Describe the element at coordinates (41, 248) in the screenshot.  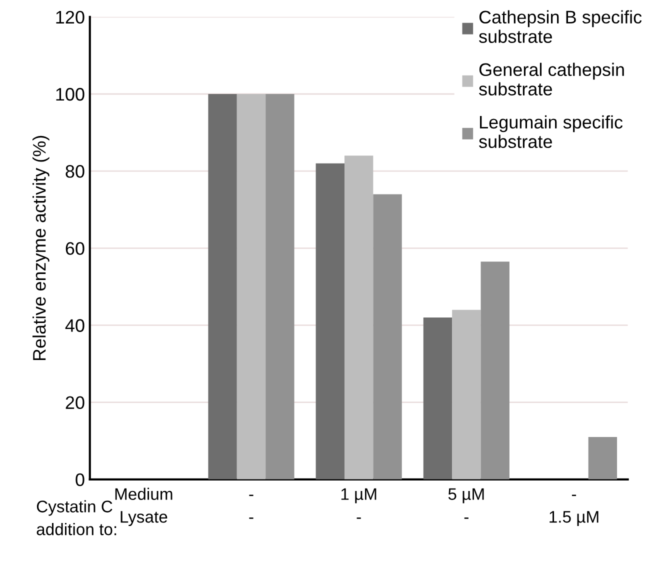
I see `y-axis-title: Relative enzyme activity (%)` at that location.